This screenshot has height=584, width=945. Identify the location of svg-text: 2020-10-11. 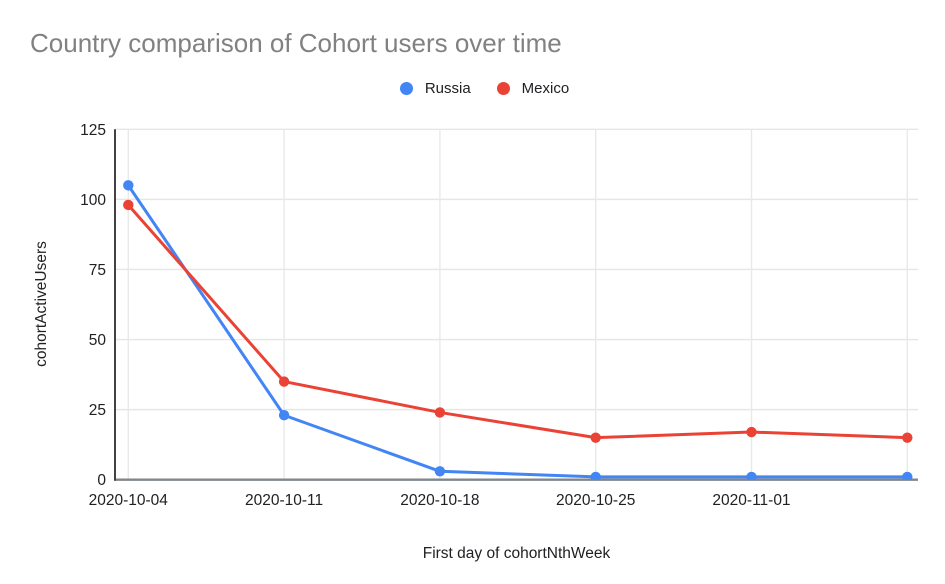
(284, 500).